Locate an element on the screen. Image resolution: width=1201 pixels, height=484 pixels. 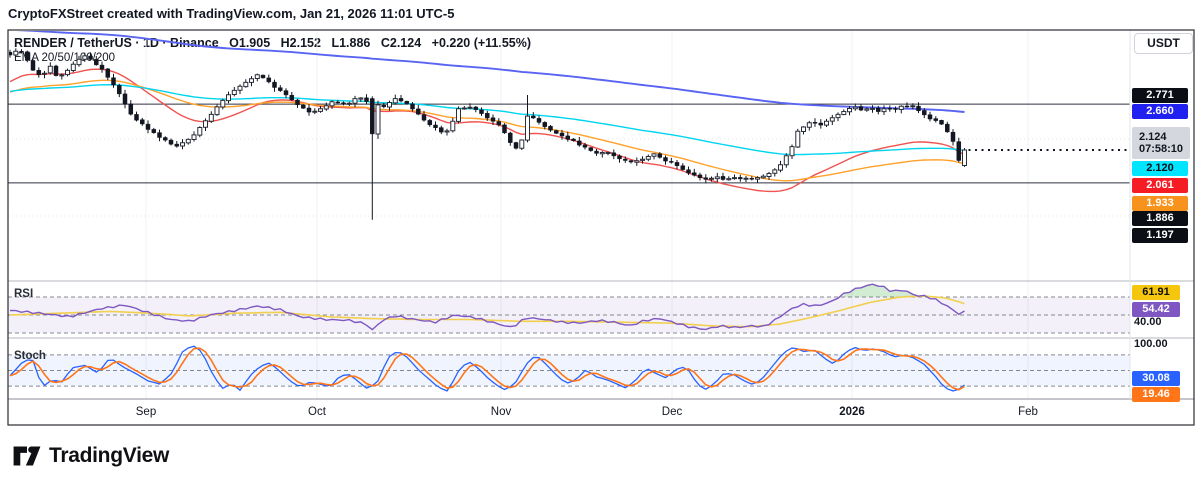
stoch-pane-label: Stoch is located at coordinates (30, 356).